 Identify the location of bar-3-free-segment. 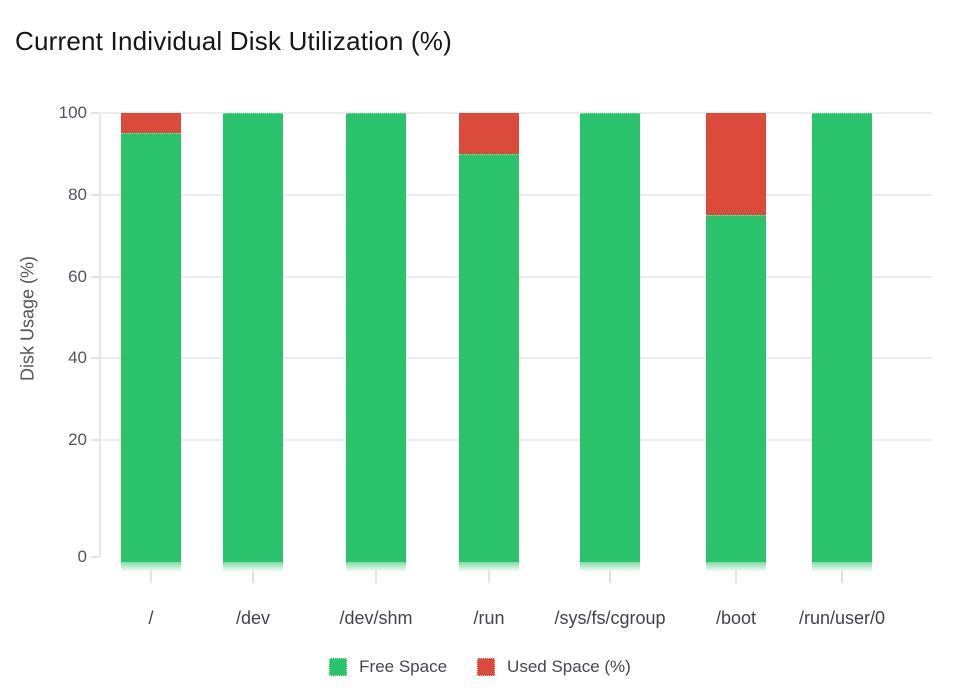
(489, 357).